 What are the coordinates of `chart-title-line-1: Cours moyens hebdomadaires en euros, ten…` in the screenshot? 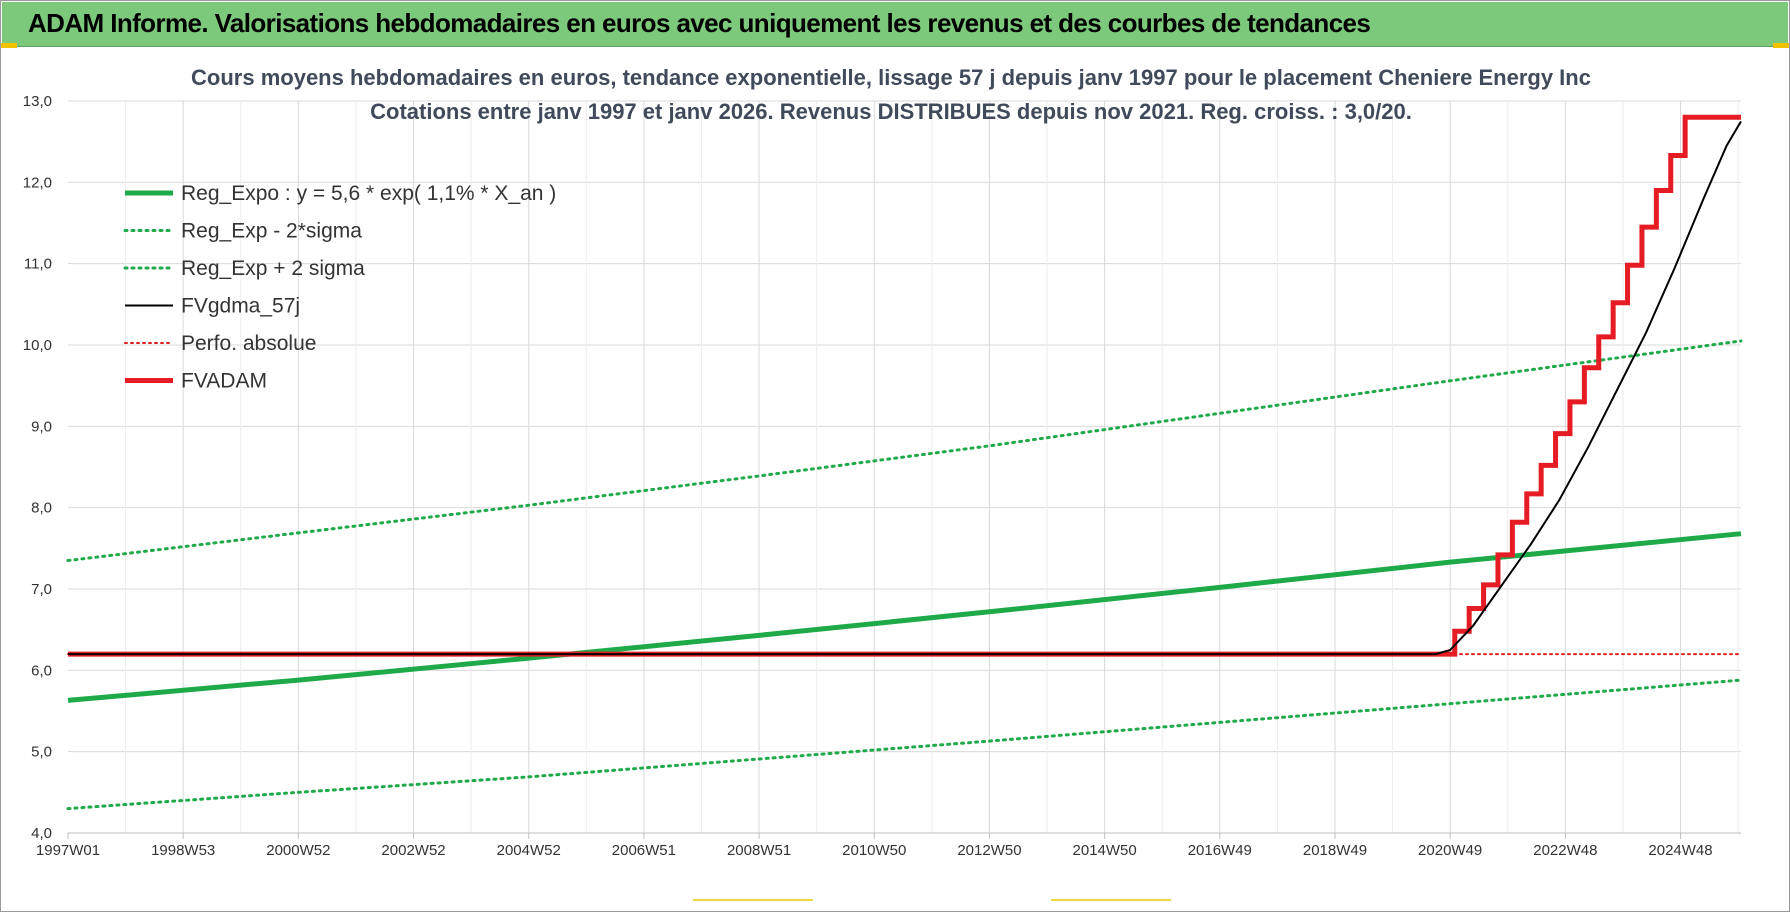 It's located at (891, 77).